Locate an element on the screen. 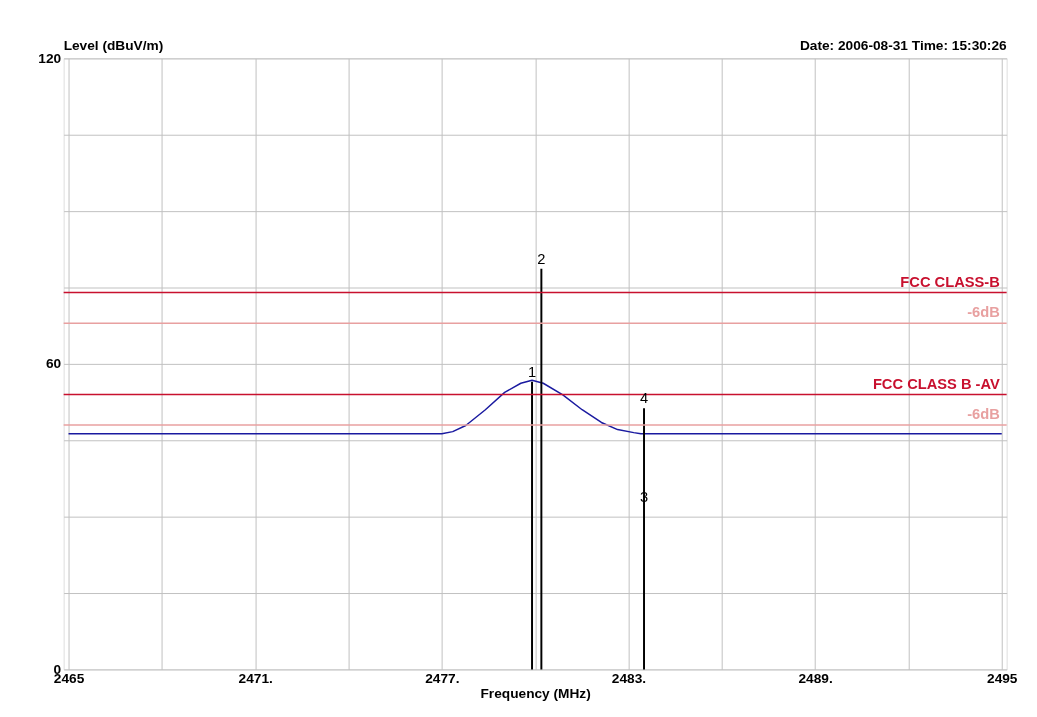  annotation: 2 is located at coordinates (541, 258).